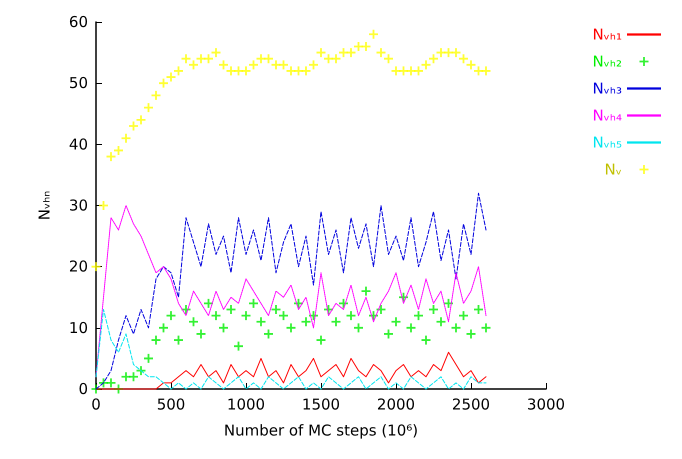 The width and height of the screenshot is (682, 459). I want to click on legend-label: Nᵥ, so click(613, 169).